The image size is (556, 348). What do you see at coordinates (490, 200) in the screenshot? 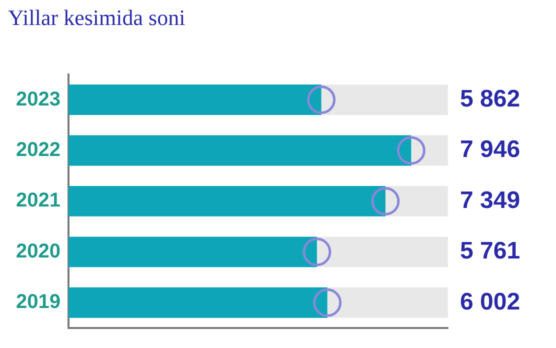
I see `data-label: 7 349` at bounding box center [490, 200].